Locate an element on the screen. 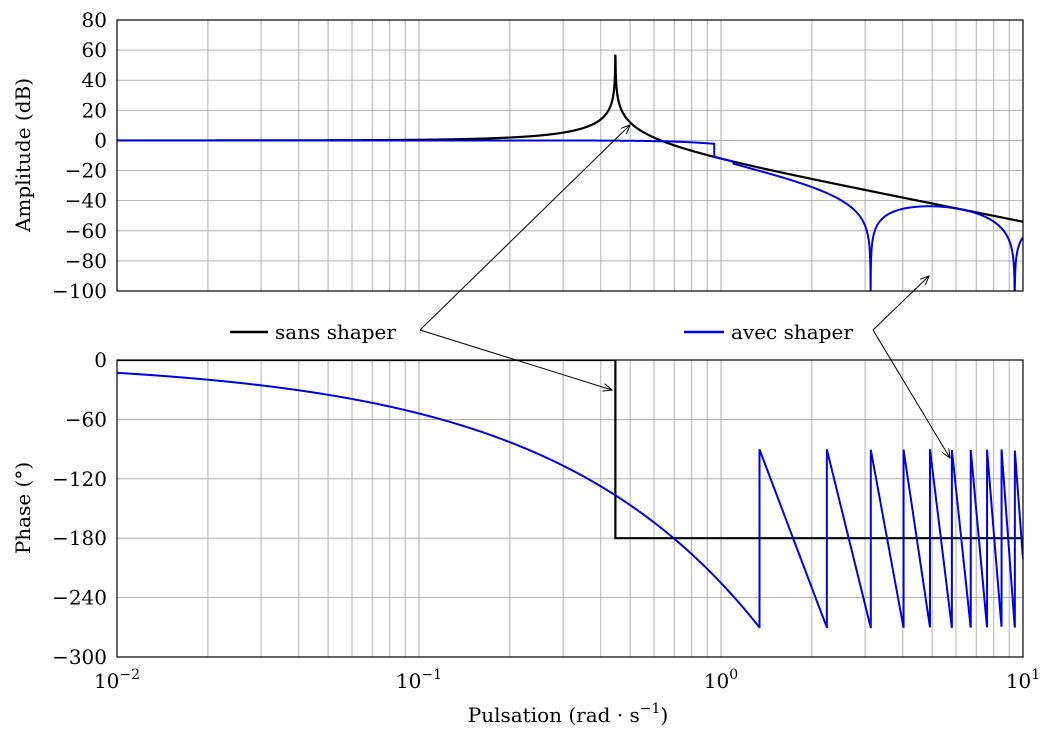  phase-y-ticks: 0 −60 −120 −180 −240 −300 is located at coordinates (79, 508).